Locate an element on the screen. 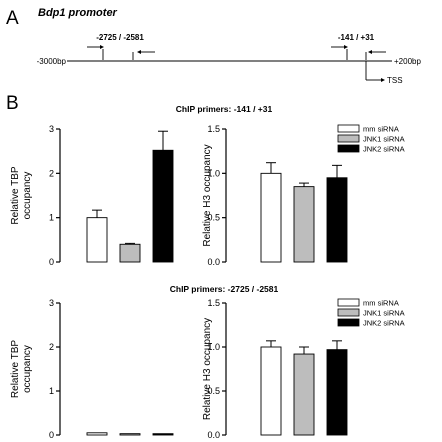 The image size is (442, 442). primer-pair-1-arrows is located at coordinates (121, 52).